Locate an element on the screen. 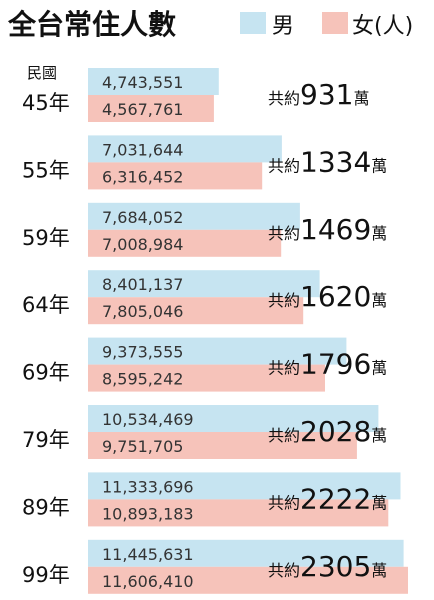  total-label-1: 共約1334萬 is located at coordinates (327, 161).